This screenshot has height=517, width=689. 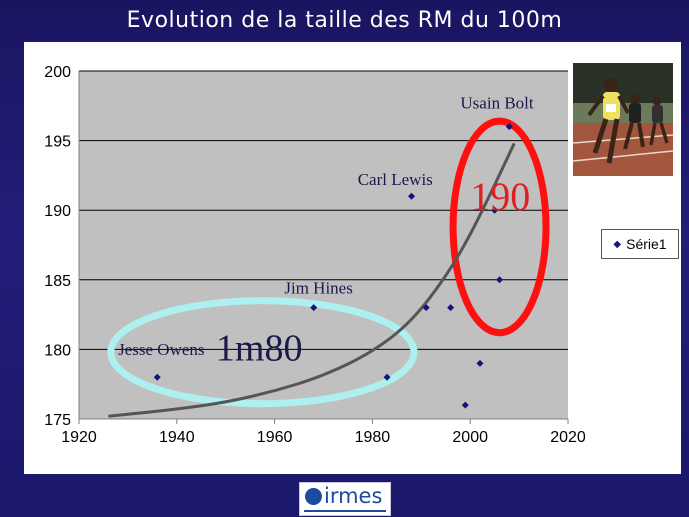 I want to click on annotation-1: Jim Hines, so click(x=318, y=288).